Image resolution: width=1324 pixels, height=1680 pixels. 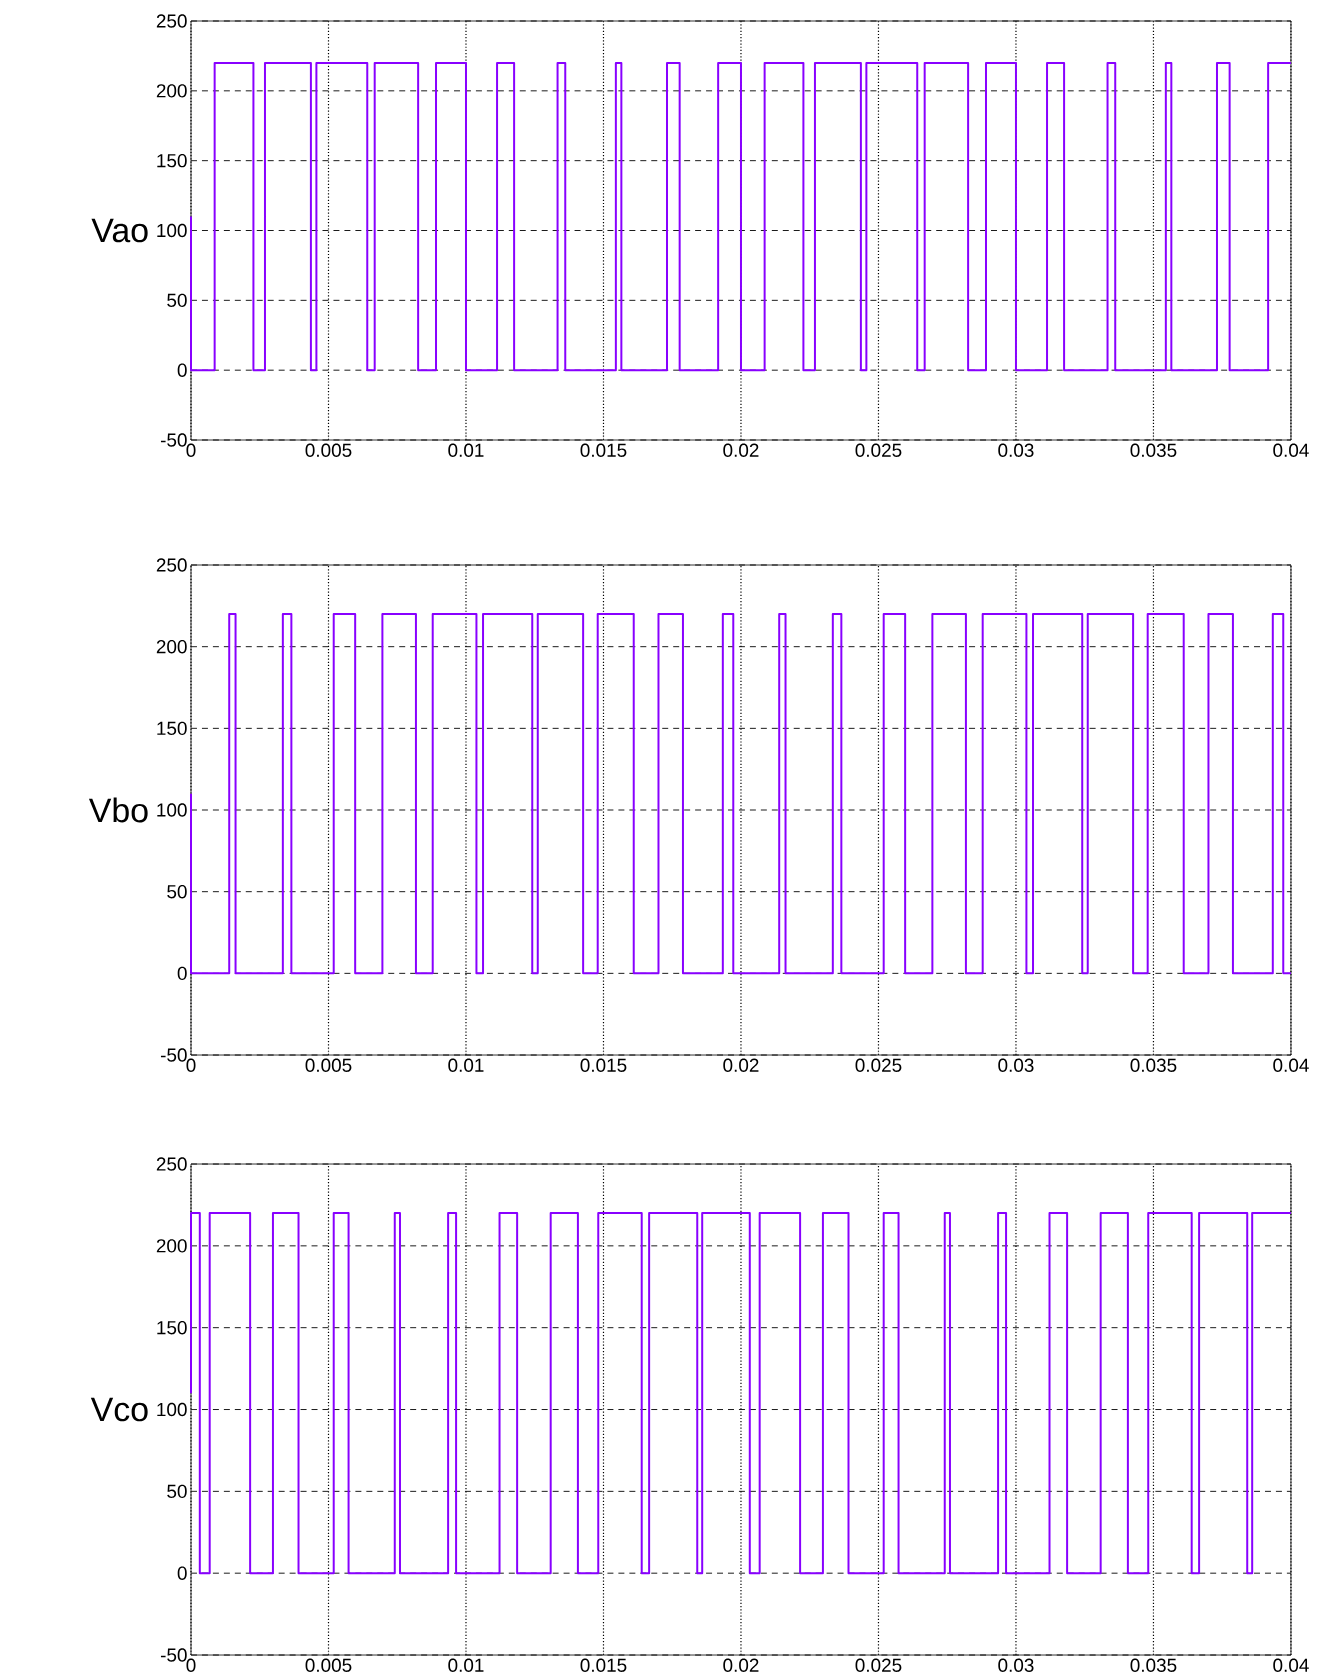 What do you see at coordinates (119, 230) in the screenshot?
I see `y-axis-title: Vao` at bounding box center [119, 230].